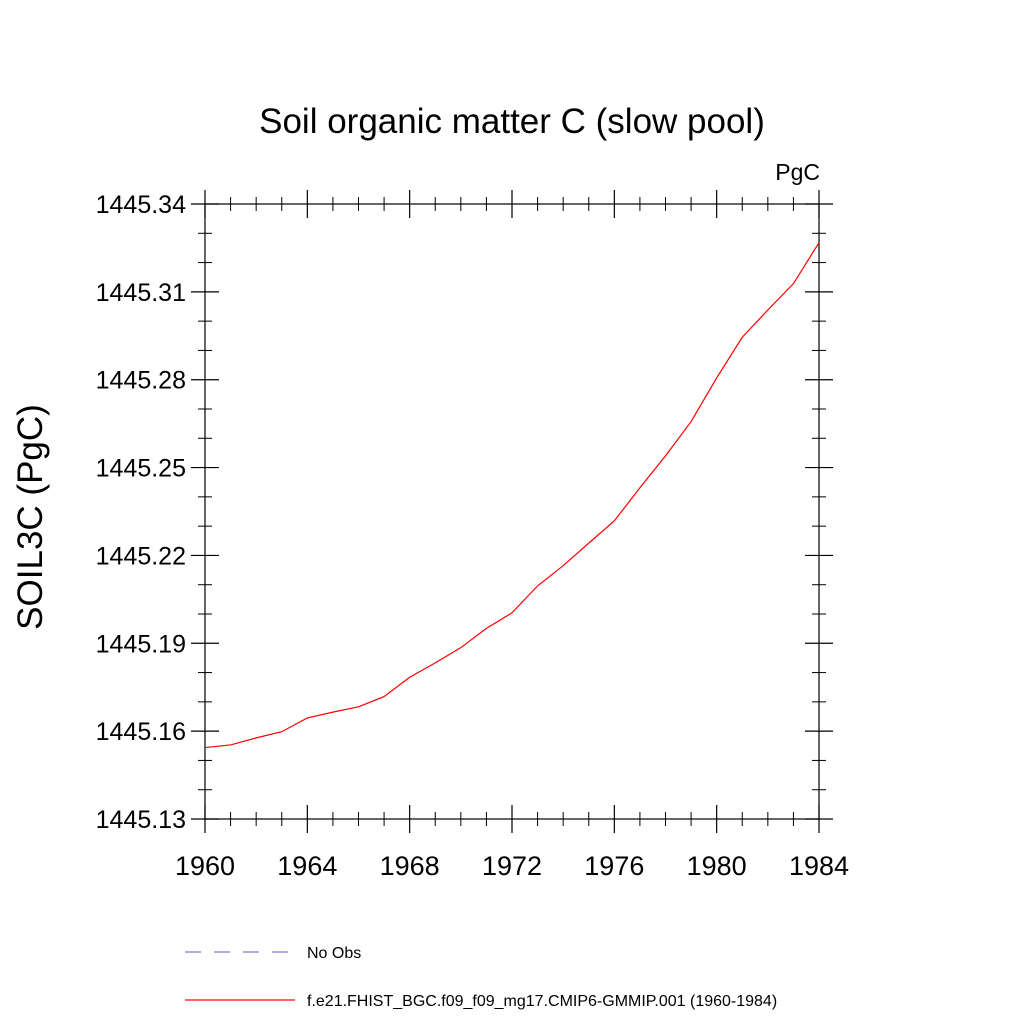  I want to click on y-tick-label: 1445.31, so click(141, 293).